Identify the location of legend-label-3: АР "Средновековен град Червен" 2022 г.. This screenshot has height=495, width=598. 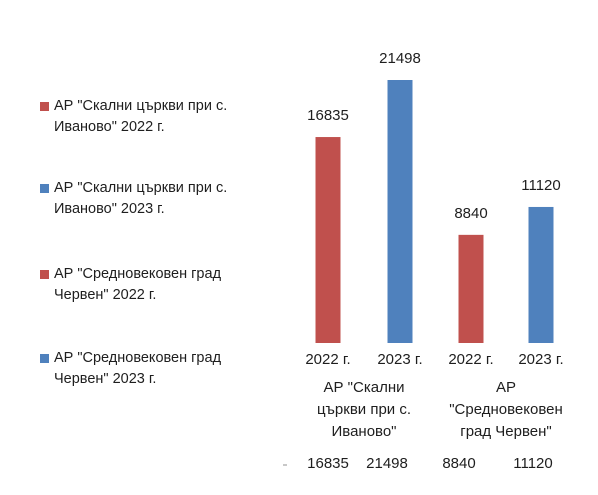
(138, 284).